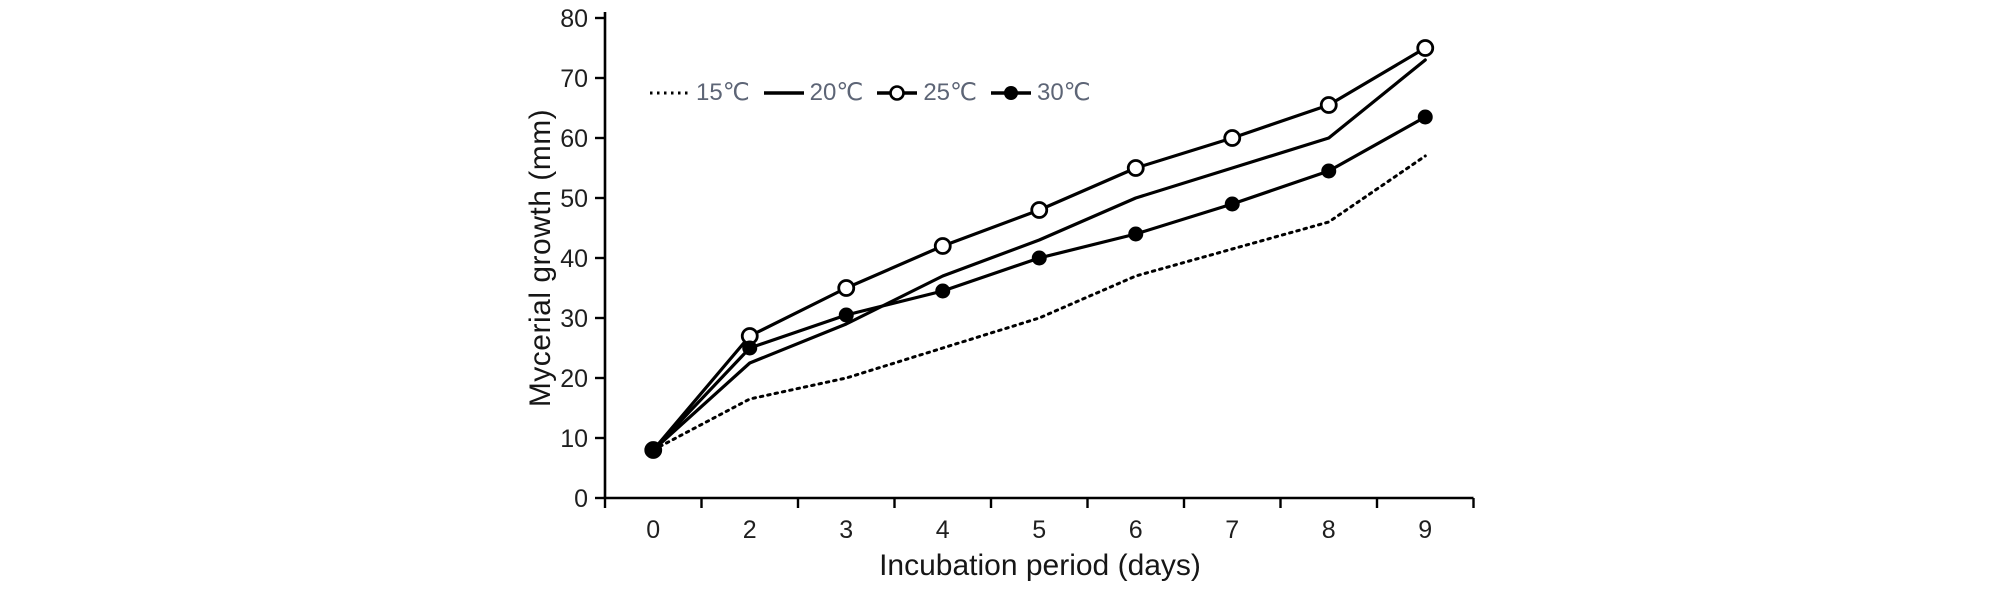 This screenshot has width=2008, height=602. I want to click on x-tick-label: 7, so click(1232, 530).